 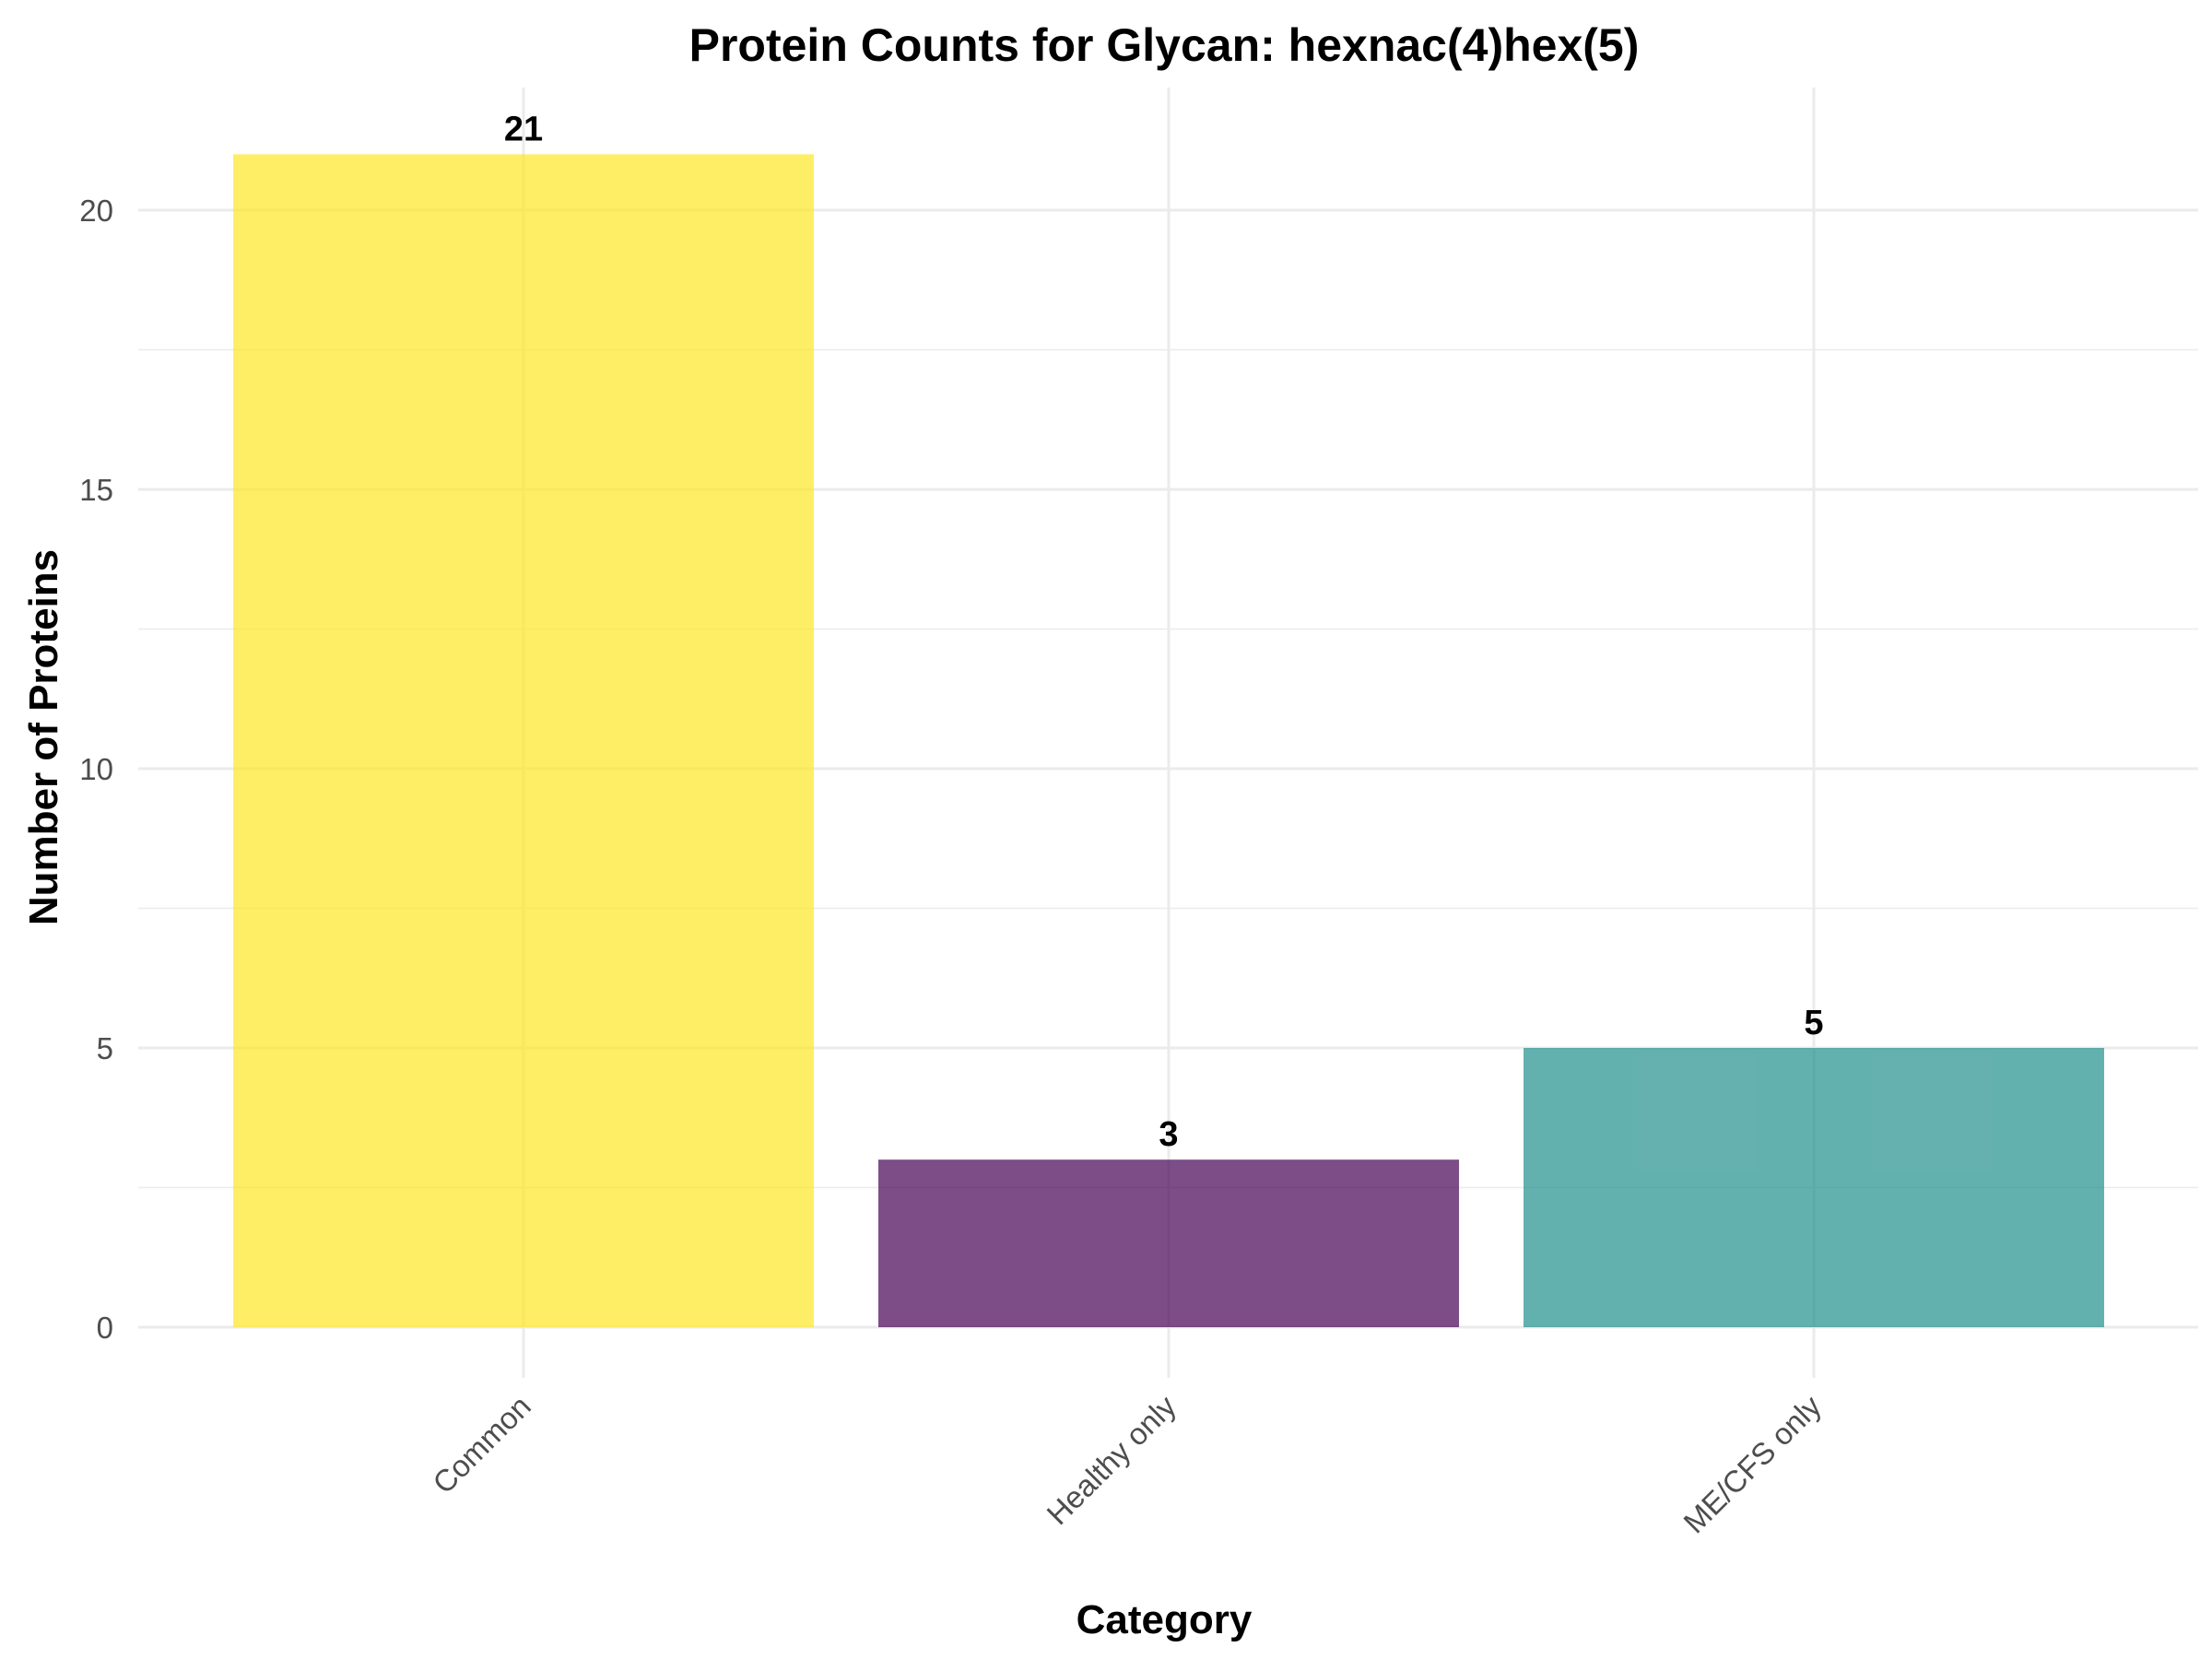 What do you see at coordinates (105, 1328) in the screenshot?
I see `y-tick-label: 0` at bounding box center [105, 1328].